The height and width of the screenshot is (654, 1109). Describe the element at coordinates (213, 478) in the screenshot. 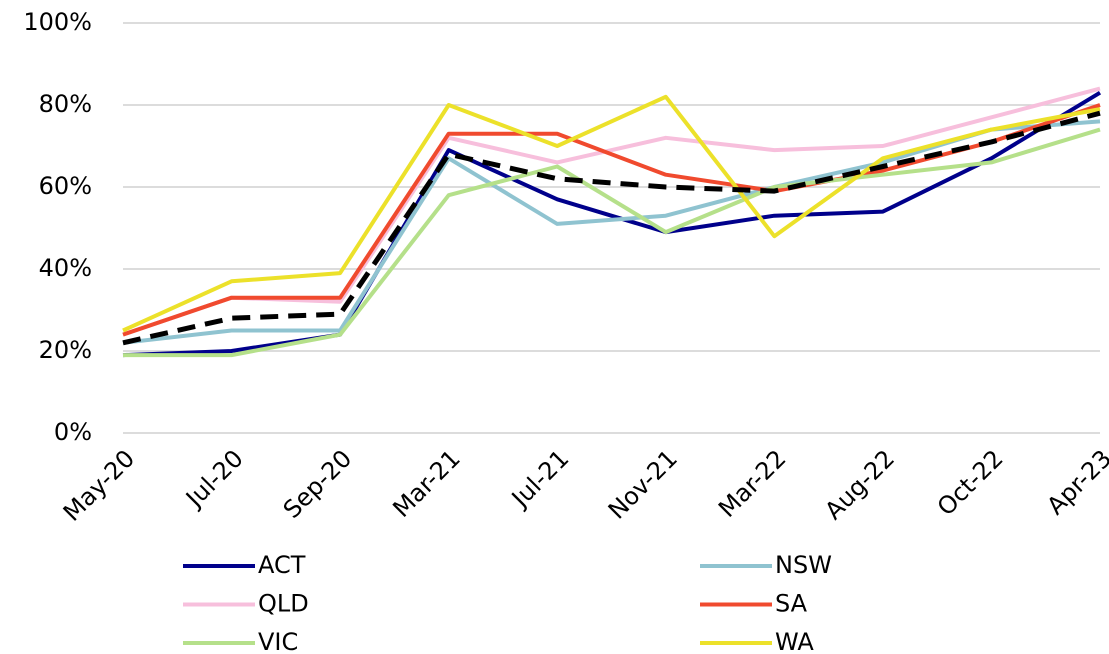

I see `x-tick-label: Jul-20` at that location.